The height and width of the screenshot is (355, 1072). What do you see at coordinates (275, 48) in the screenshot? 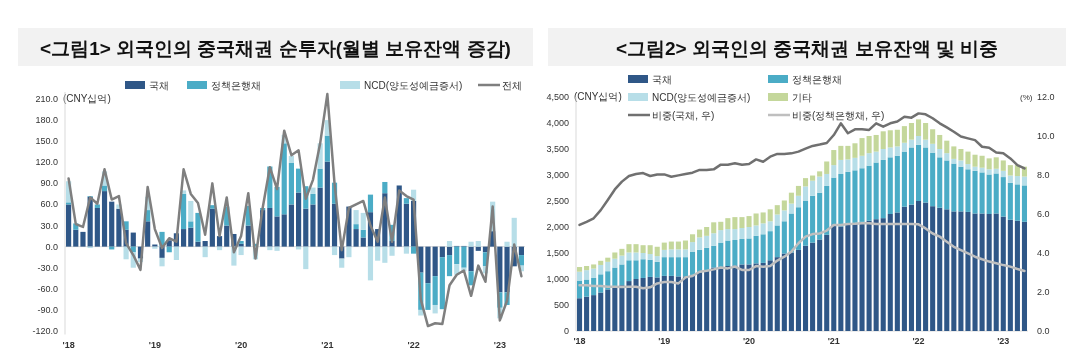
I see `chart-title: <그림1> 외국인의 중국채권 순투자(월별 보유잔액 증감)` at bounding box center [275, 48].